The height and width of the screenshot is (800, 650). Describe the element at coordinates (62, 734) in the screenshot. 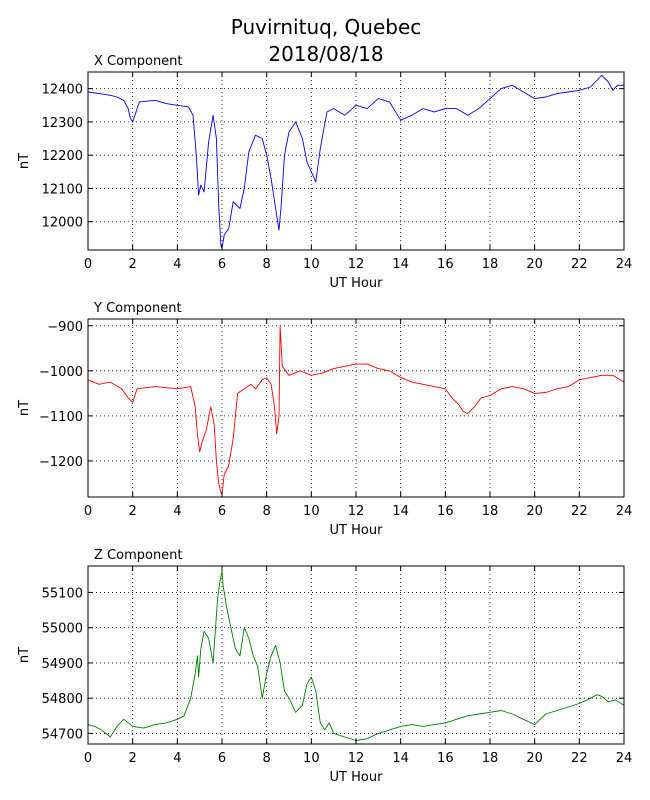

I see `y-tick-label: 54700` at that location.